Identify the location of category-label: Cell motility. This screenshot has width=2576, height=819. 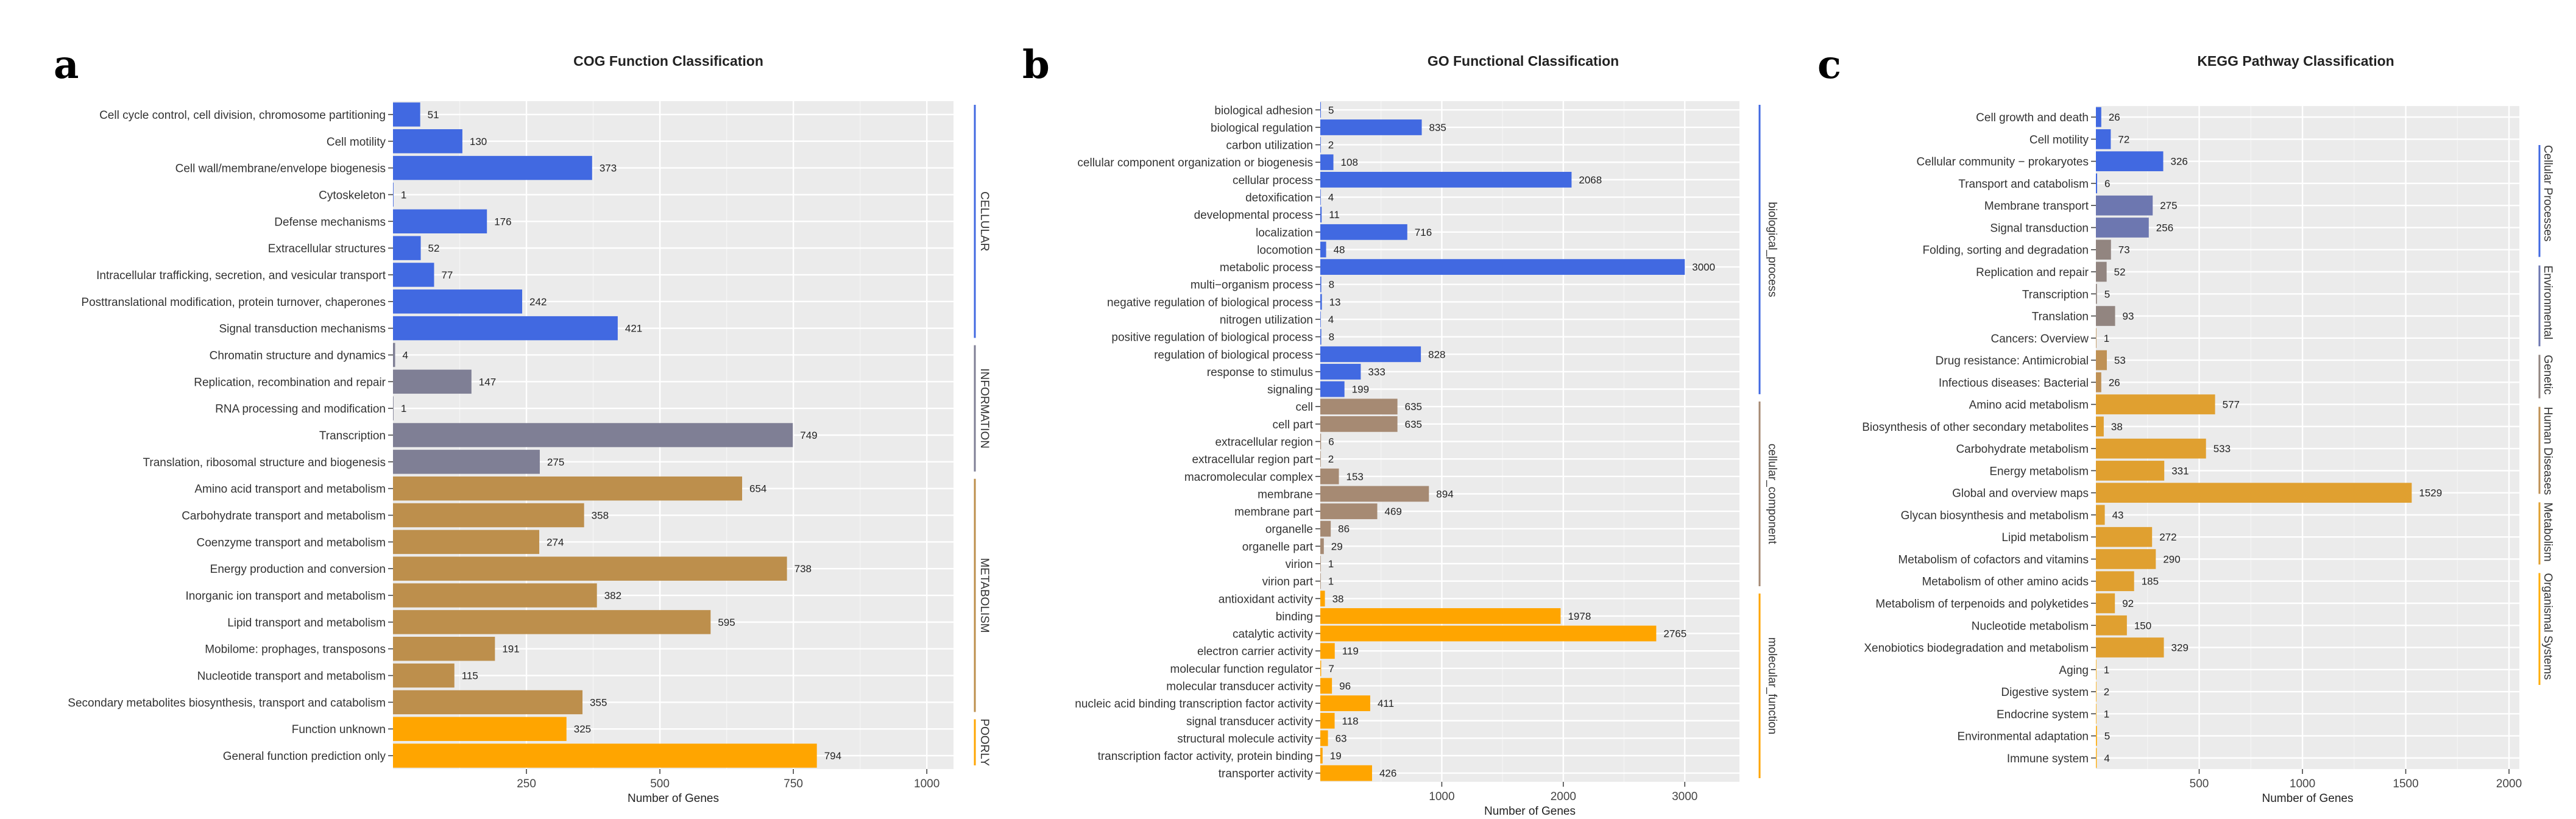
(2059, 139).